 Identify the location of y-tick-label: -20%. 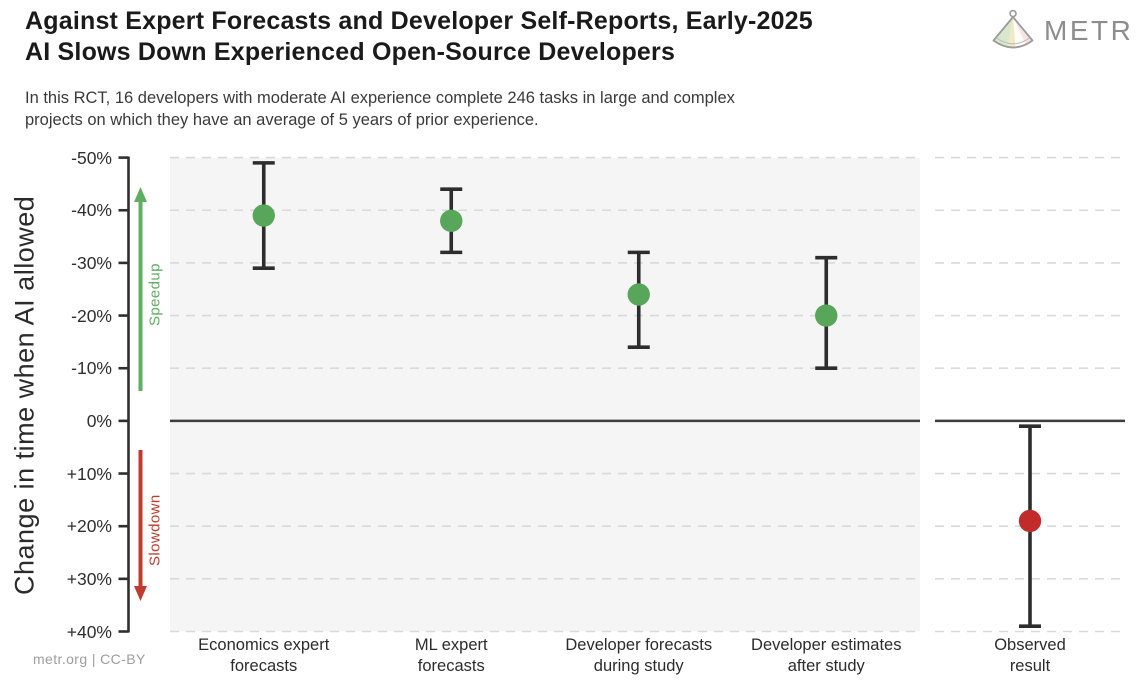
(91, 315).